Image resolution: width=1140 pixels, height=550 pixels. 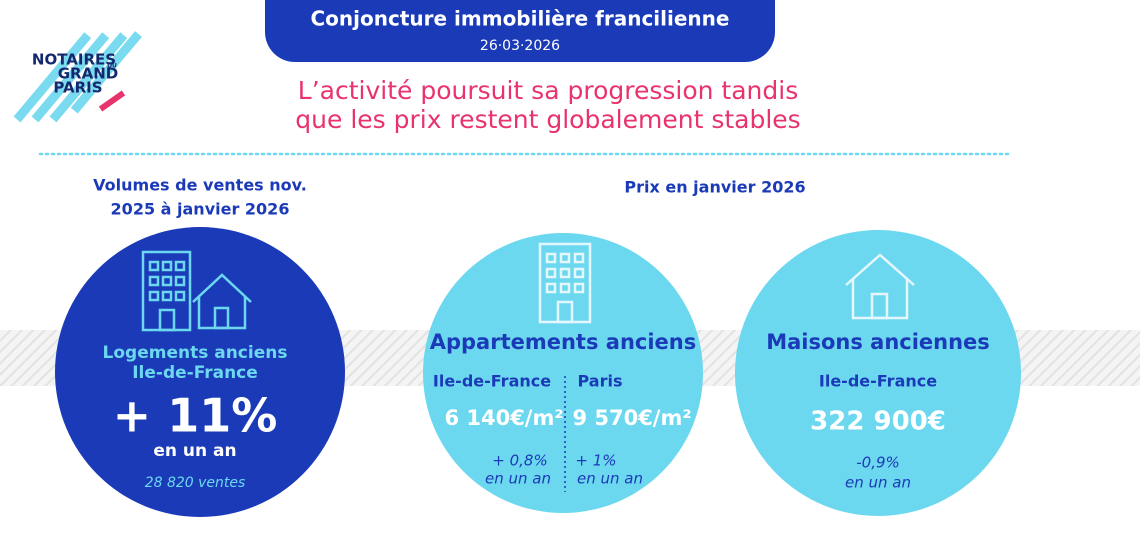 What do you see at coordinates (878, 463) in the screenshot?
I see `change: -0,9%` at bounding box center [878, 463].